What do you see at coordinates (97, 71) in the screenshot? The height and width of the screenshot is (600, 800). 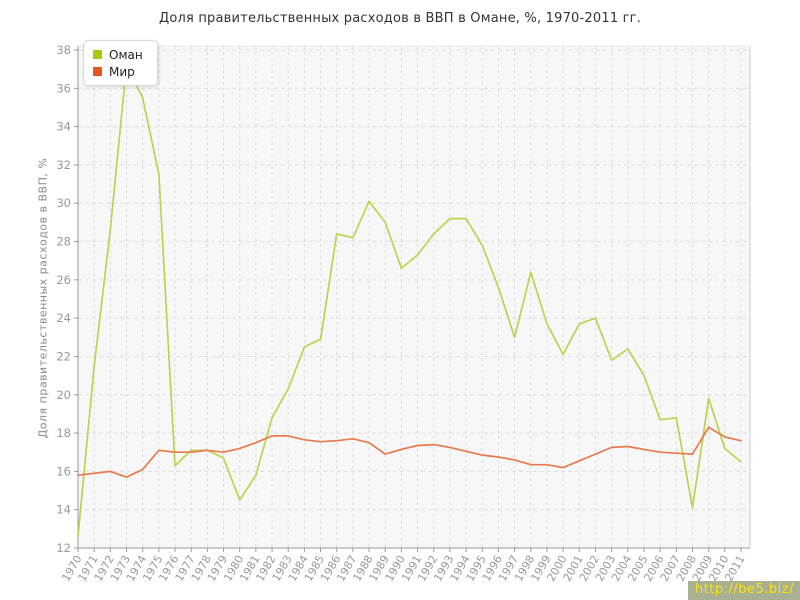 I see `legend-swatch-world` at bounding box center [97, 71].